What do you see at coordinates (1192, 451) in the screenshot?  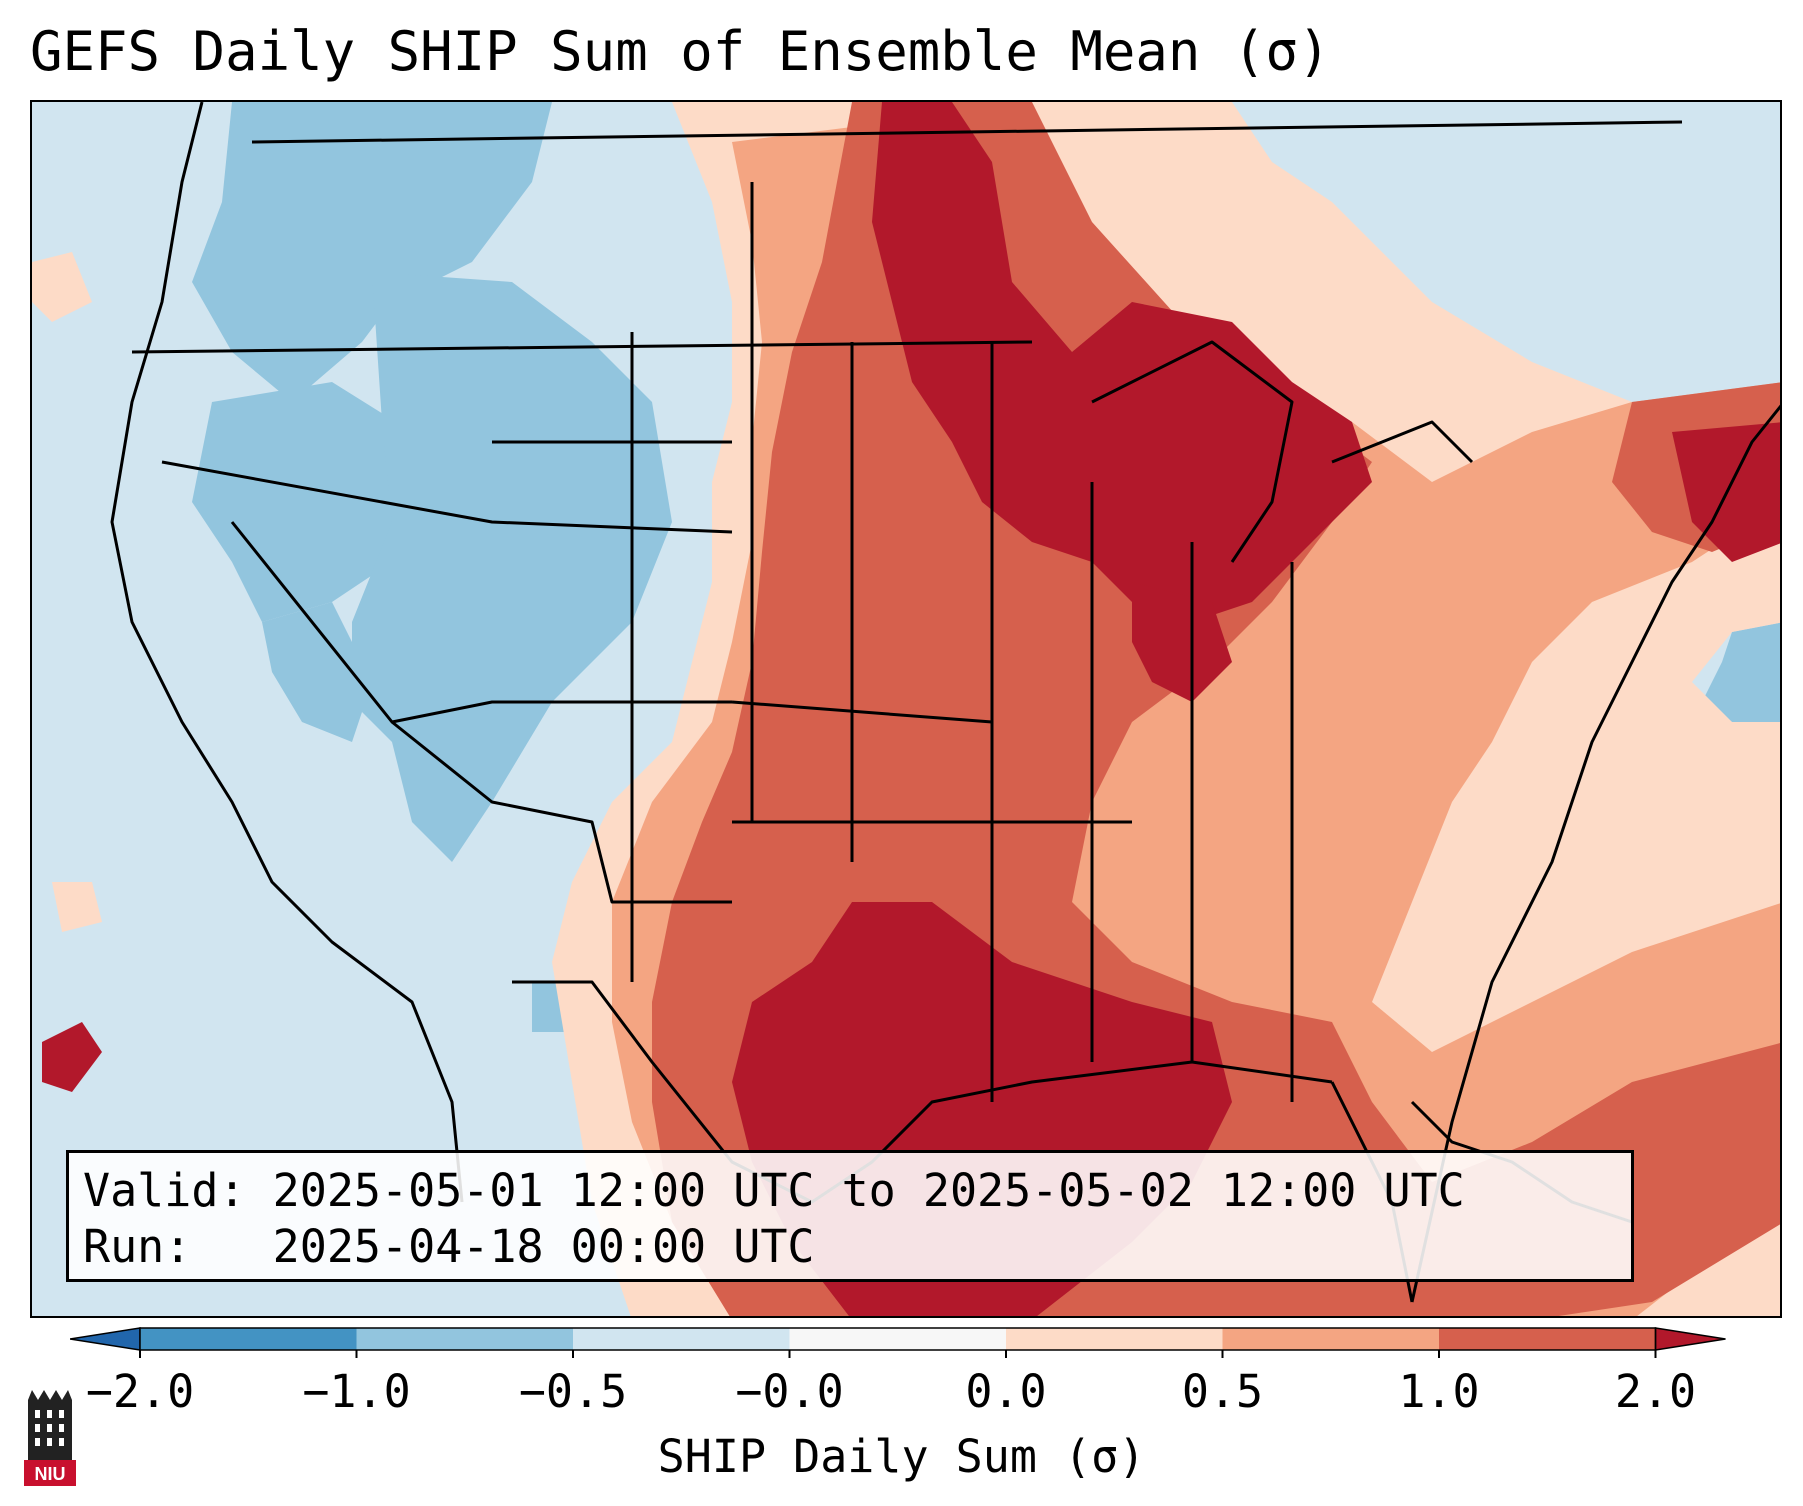 I see `lake-michigan` at bounding box center [1192, 451].